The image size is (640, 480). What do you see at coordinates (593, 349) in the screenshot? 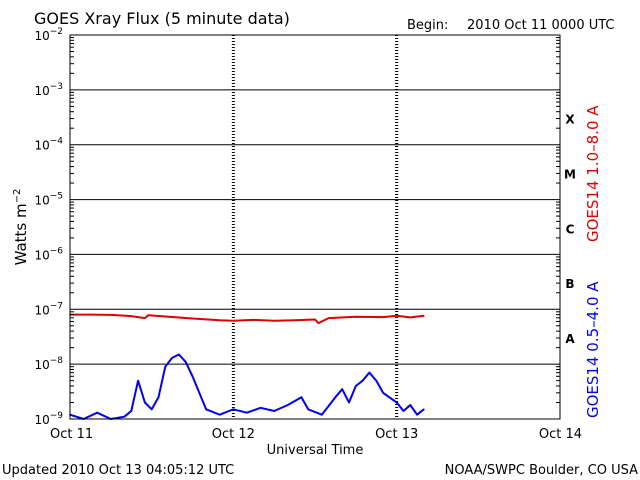
I see `legend-short-wave: GOES14 0.5–4.0 A` at bounding box center [593, 349].